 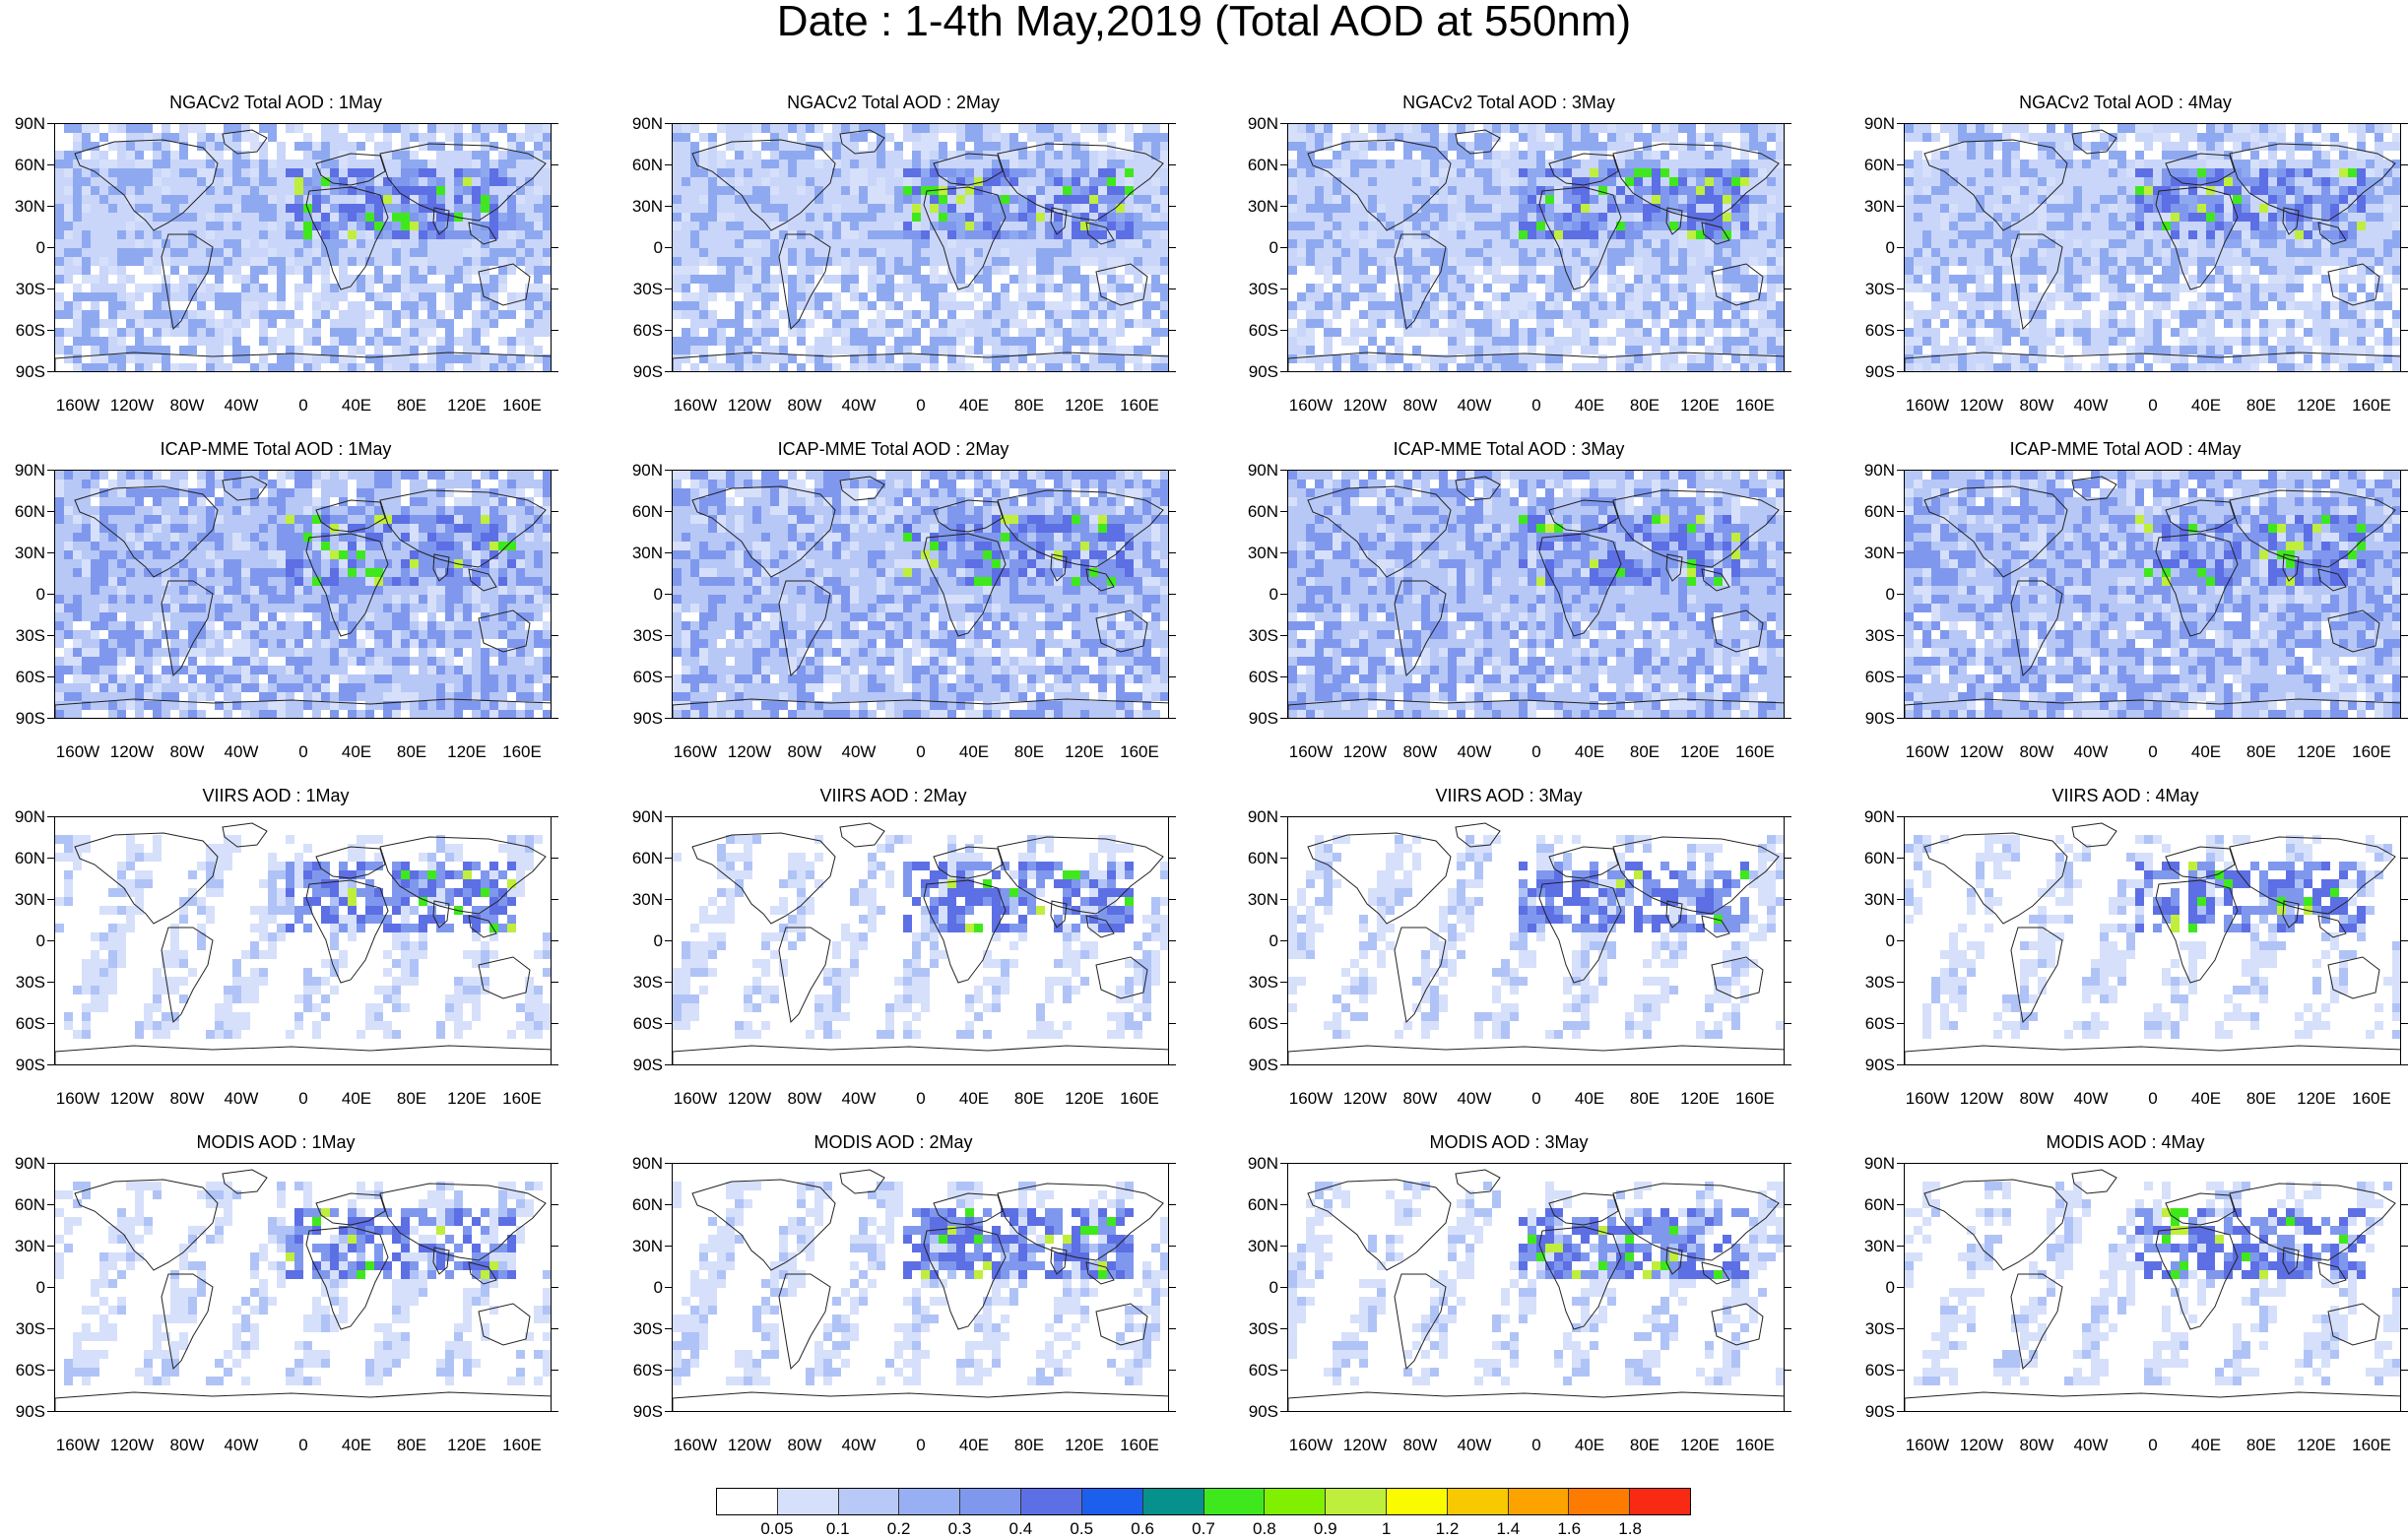 What do you see at coordinates (838, 1529) in the screenshot?
I see `colorbar-label: 0.1` at bounding box center [838, 1529].